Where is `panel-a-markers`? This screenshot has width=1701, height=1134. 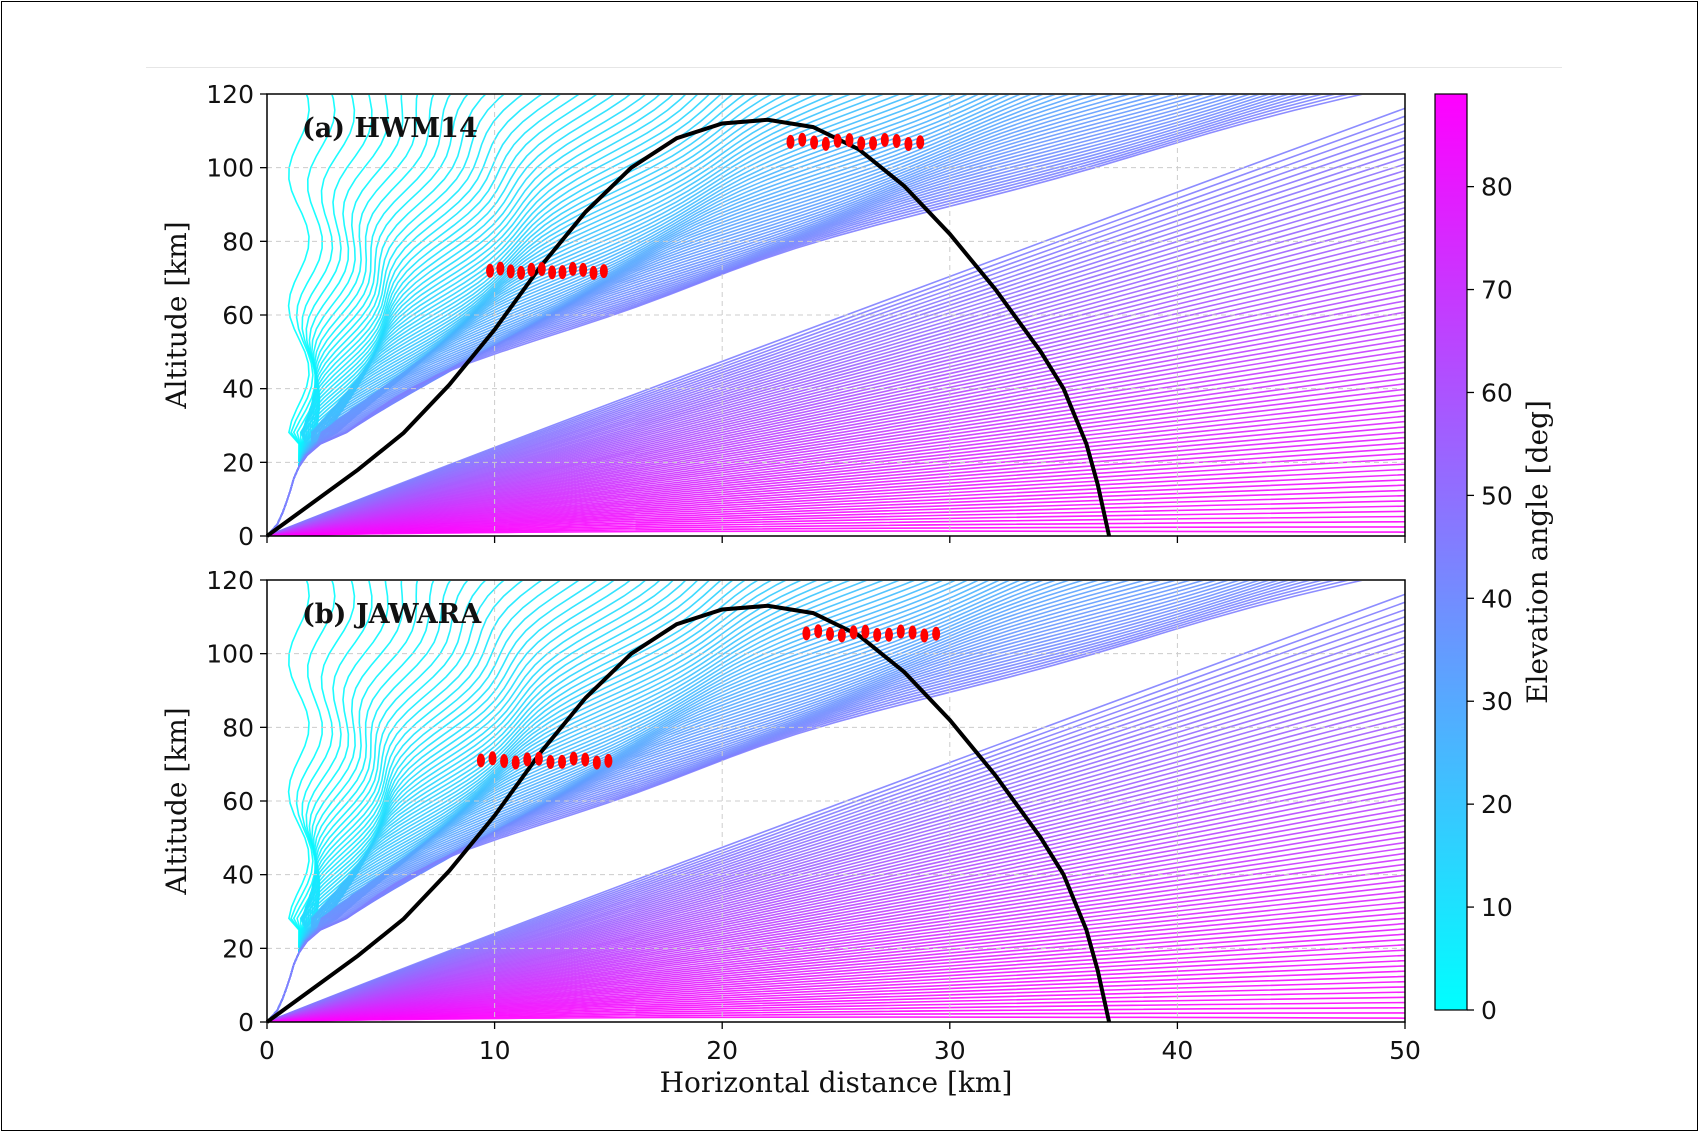
panel-a-markers is located at coordinates (705, 206).